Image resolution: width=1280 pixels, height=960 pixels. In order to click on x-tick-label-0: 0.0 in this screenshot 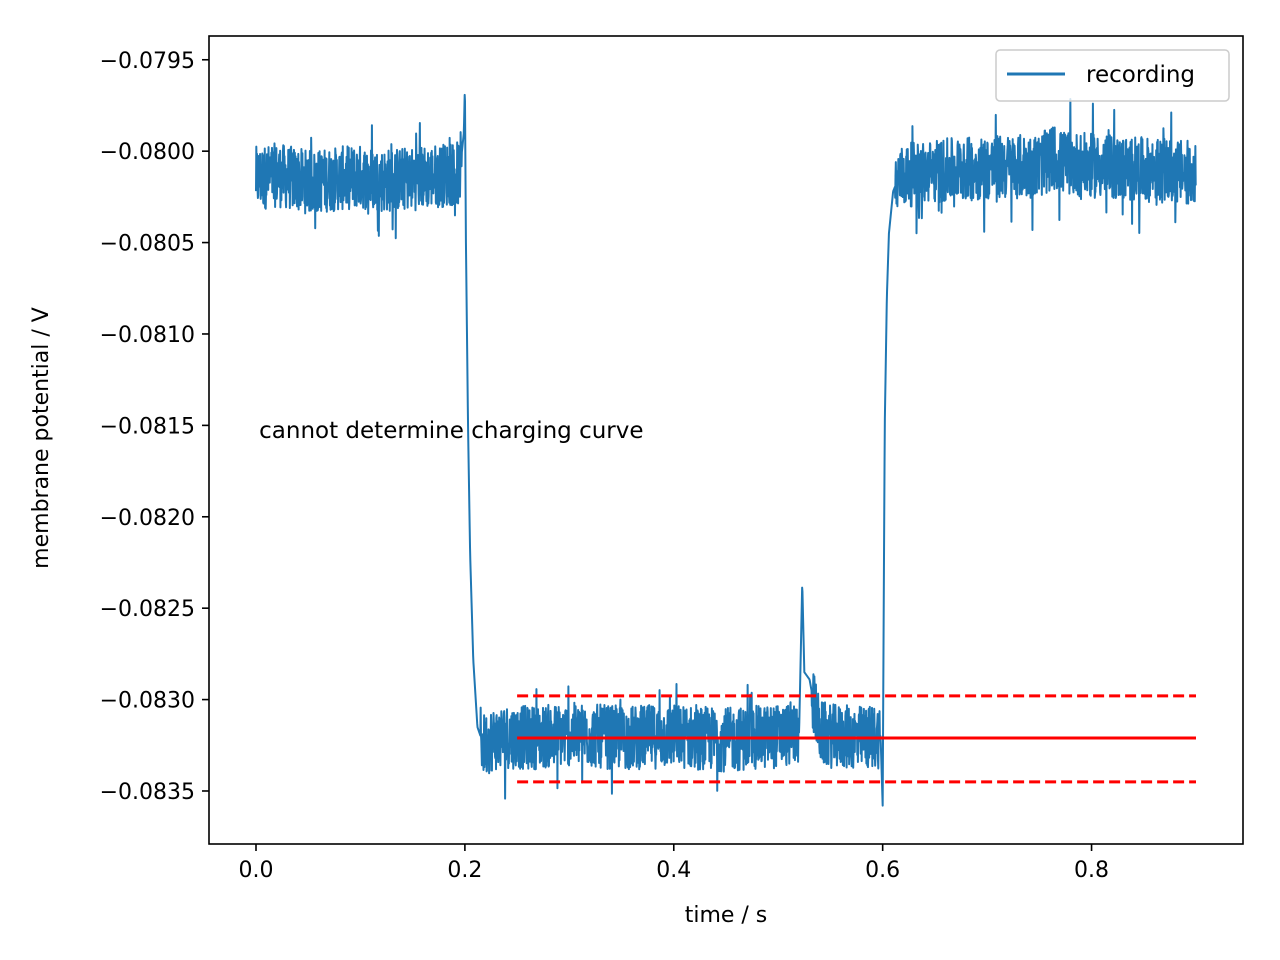, I will do `click(256, 870)`.